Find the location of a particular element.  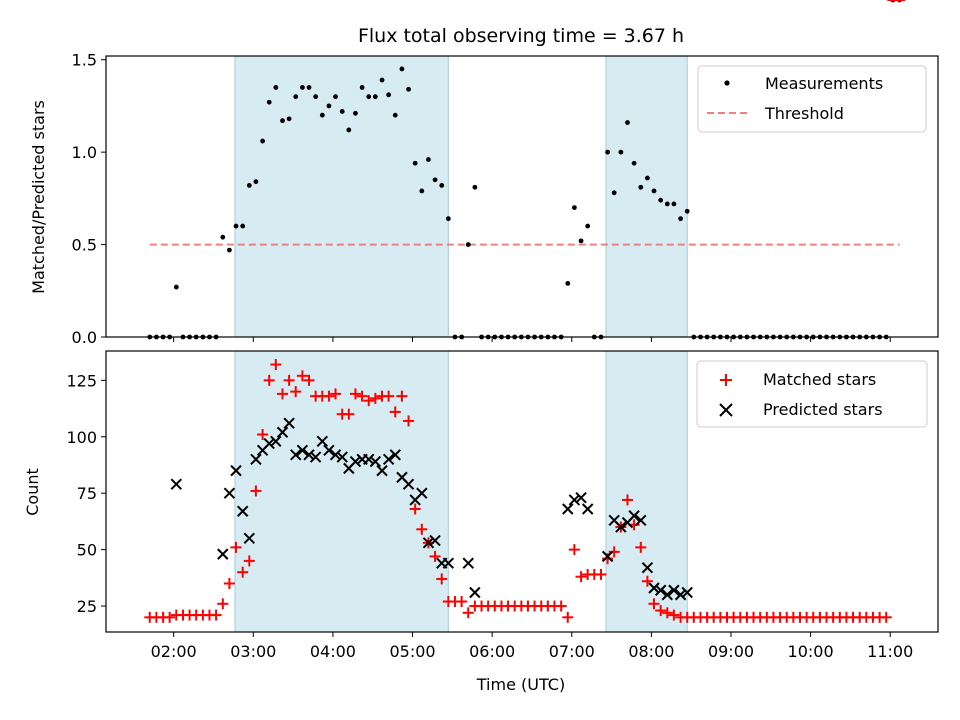

legend-matched-marker is located at coordinates (726, 380).